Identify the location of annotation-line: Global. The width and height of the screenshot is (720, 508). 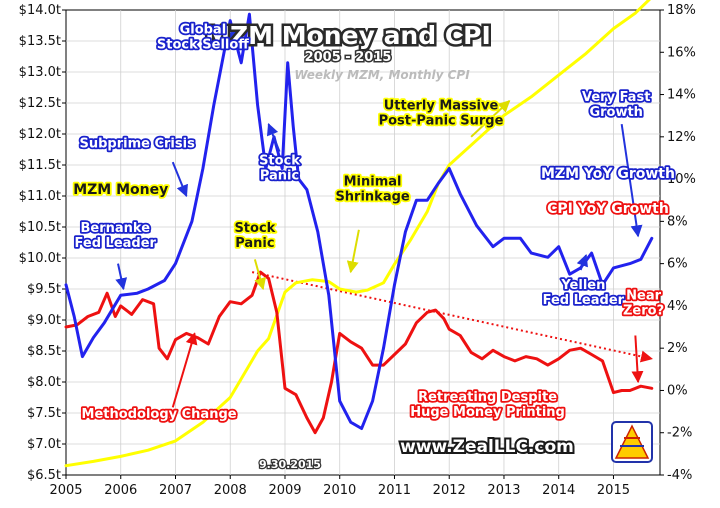
(203, 29).